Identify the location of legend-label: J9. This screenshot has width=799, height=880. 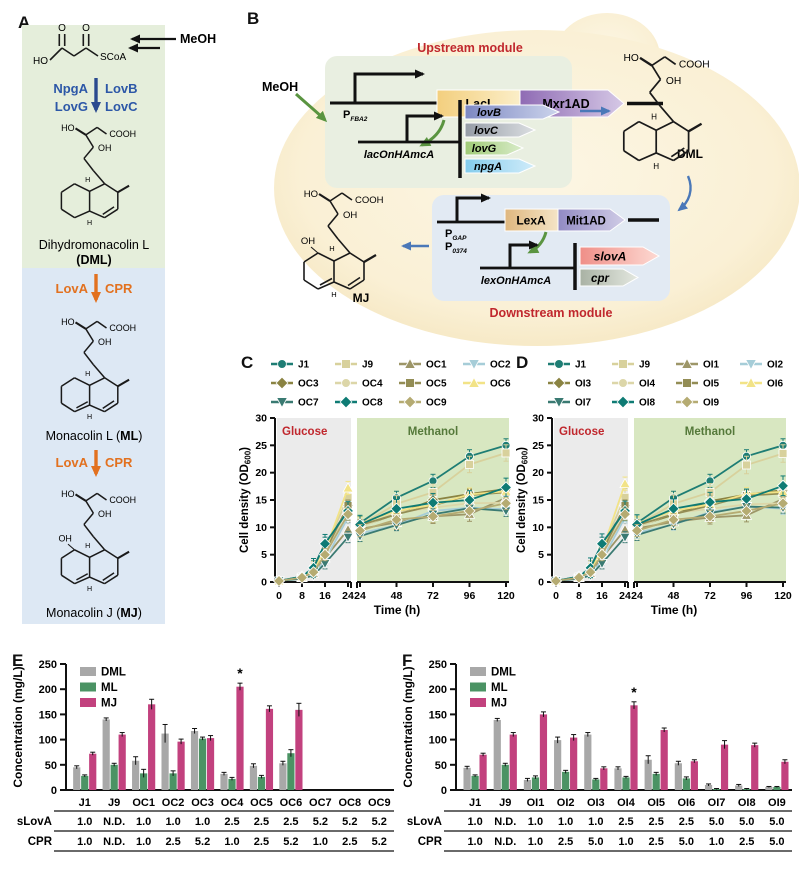
(368, 365).